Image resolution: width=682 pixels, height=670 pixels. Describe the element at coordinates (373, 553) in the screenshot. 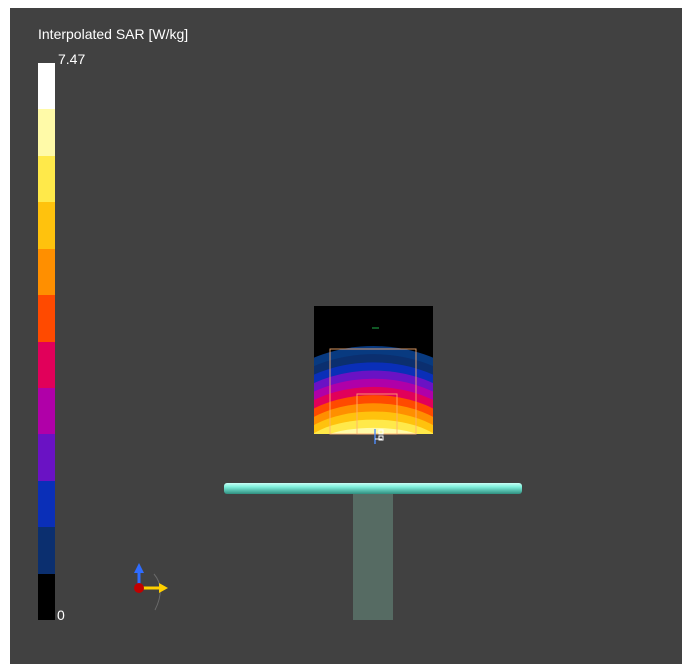

I see `phantom-block` at that location.